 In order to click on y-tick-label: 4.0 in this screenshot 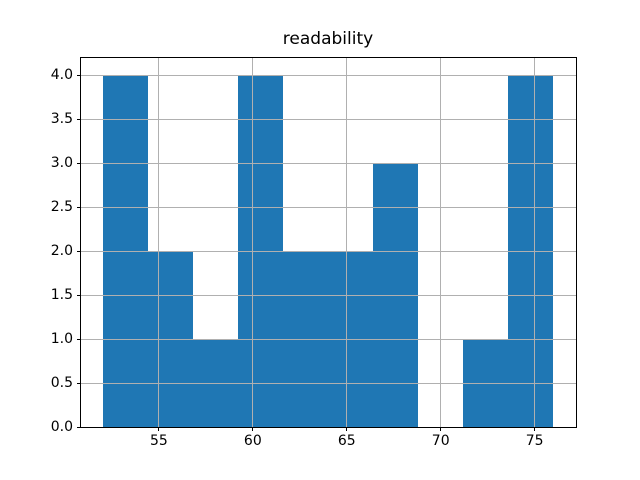, I will do `click(61, 74)`.